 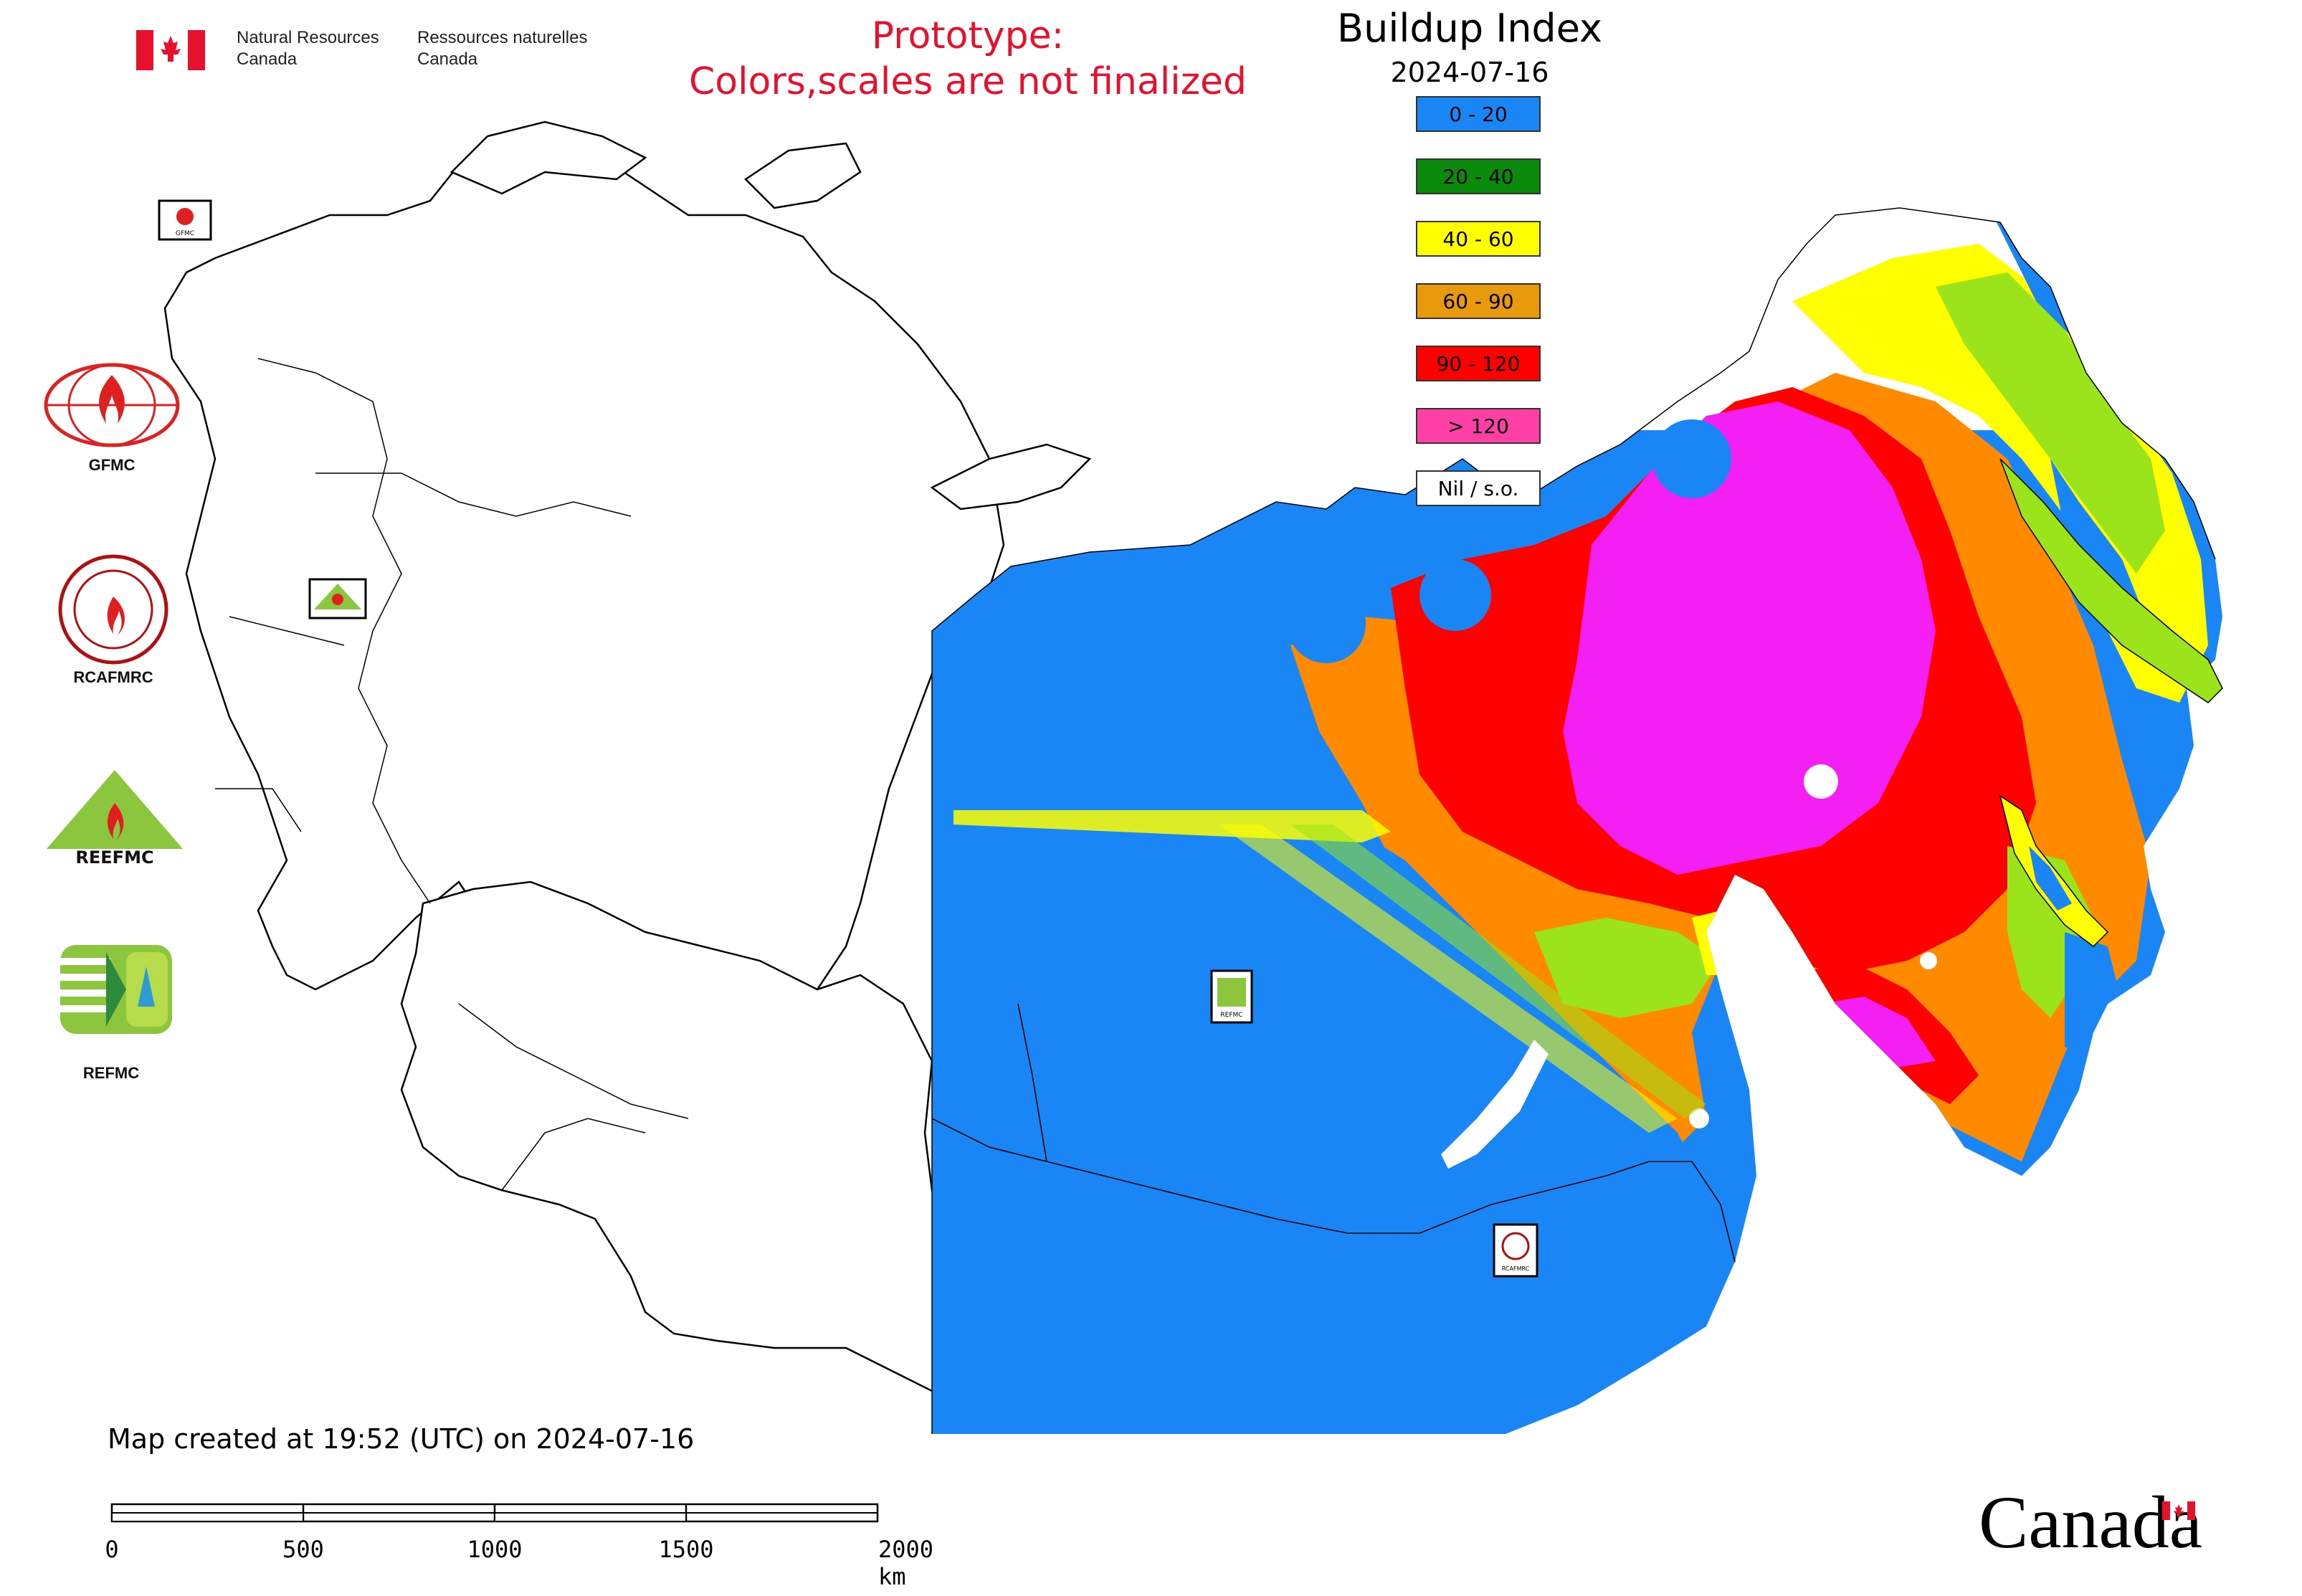 I want to click on signature-fr-line1: Ressources naturelles, so click(x=503, y=37).